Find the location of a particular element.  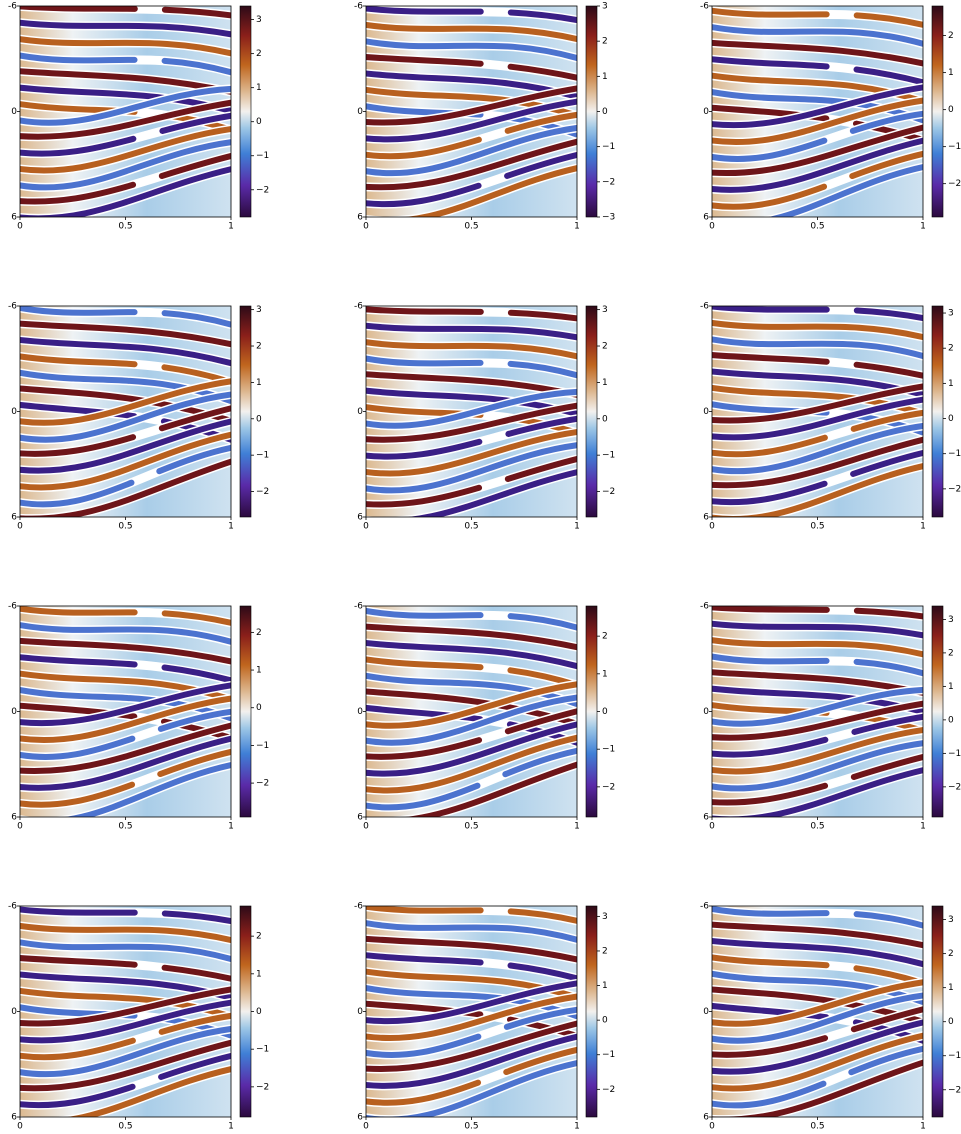

colorbar-tick-label: −3 is located at coordinates (608, 218).